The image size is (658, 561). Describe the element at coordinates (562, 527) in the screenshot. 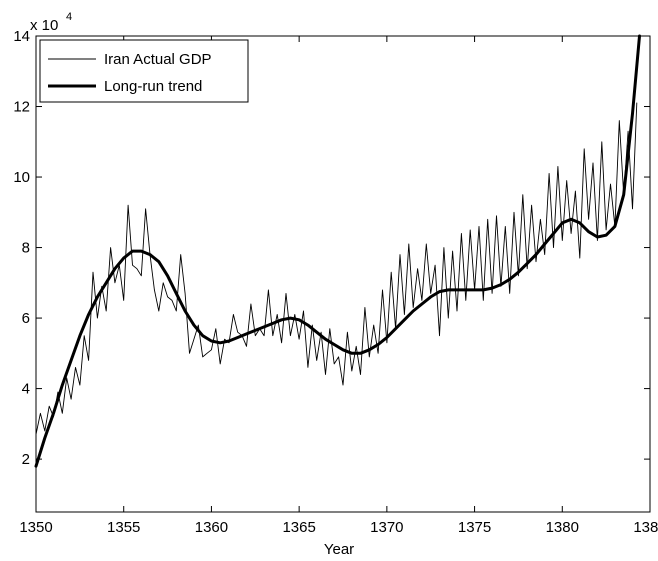

I see `x-tick-label: 1380` at that location.